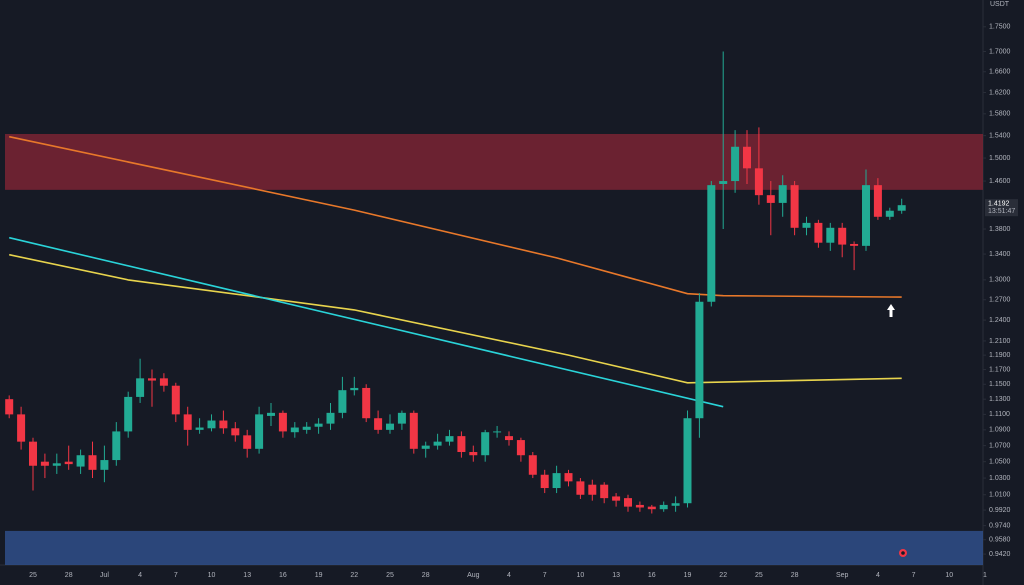  What do you see at coordinates (652, 575) in the screenshot?
I see `x-tick-label: 16` at bounding box center [652, 575].